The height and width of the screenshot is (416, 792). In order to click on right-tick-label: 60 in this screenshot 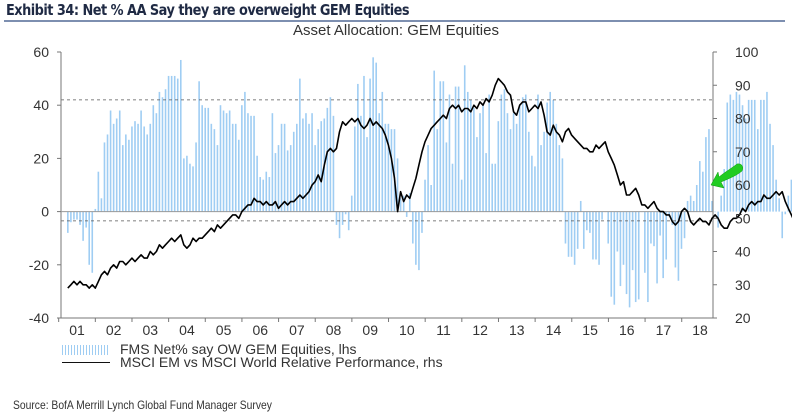, I will do `click(743, 185)`.